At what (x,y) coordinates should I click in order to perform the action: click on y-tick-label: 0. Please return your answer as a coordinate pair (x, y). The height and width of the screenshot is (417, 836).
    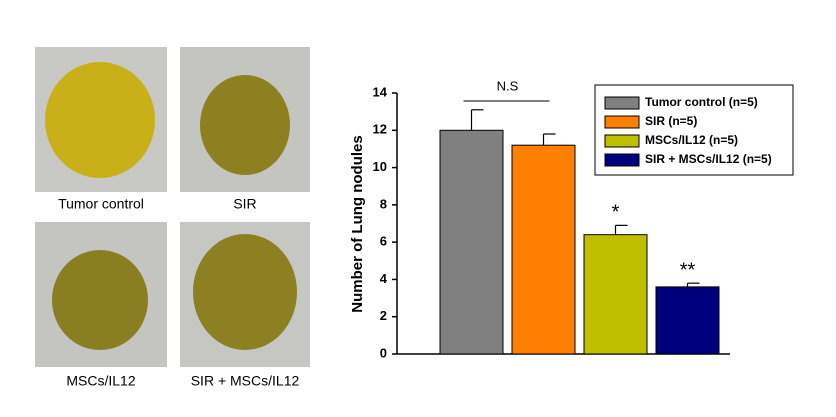
    Looking at the image, I should click on (383, 352).